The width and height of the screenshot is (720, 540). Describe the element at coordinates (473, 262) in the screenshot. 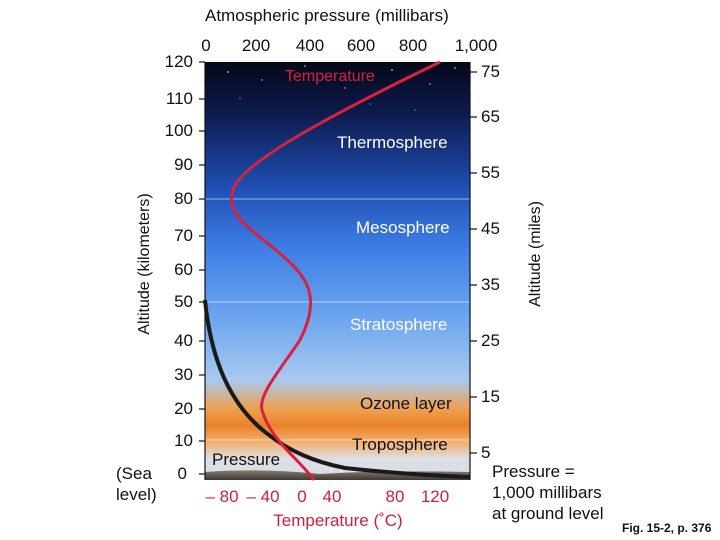

I see `right-axis-ticks` at that location.